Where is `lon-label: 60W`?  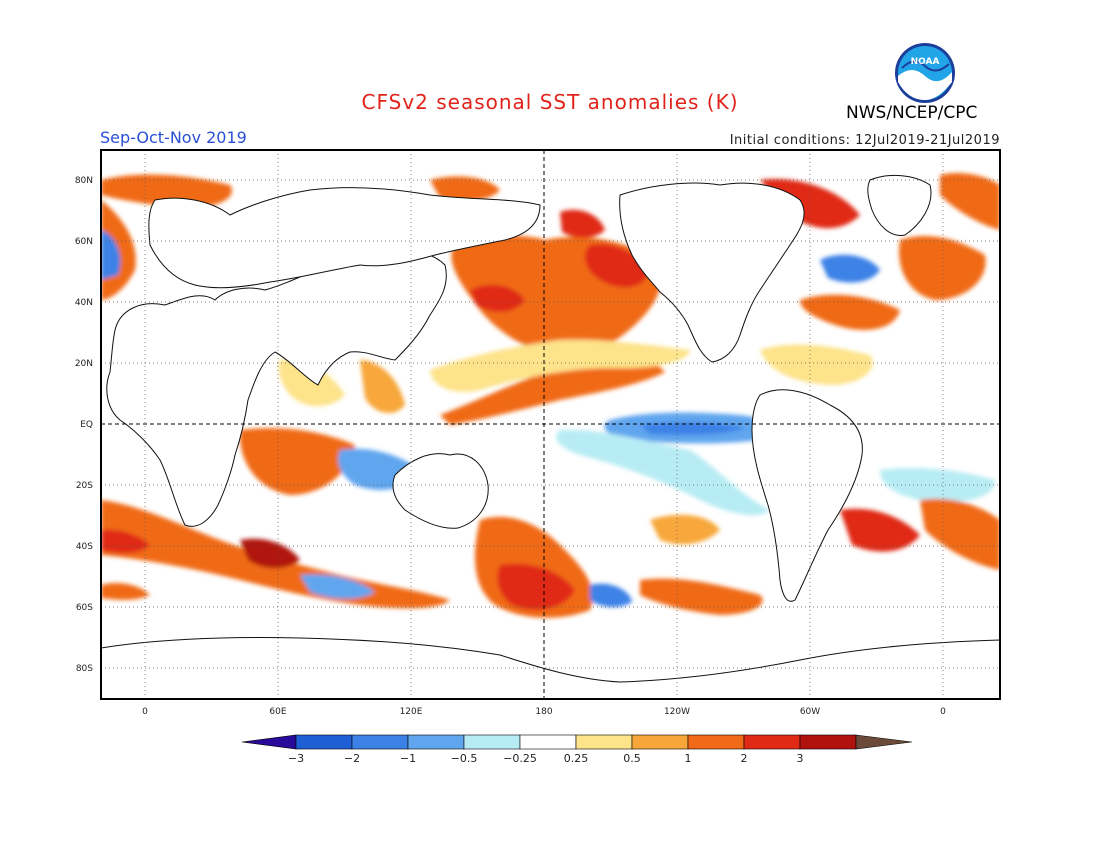
lon-label: 60W is located at coordinates (810, 712).